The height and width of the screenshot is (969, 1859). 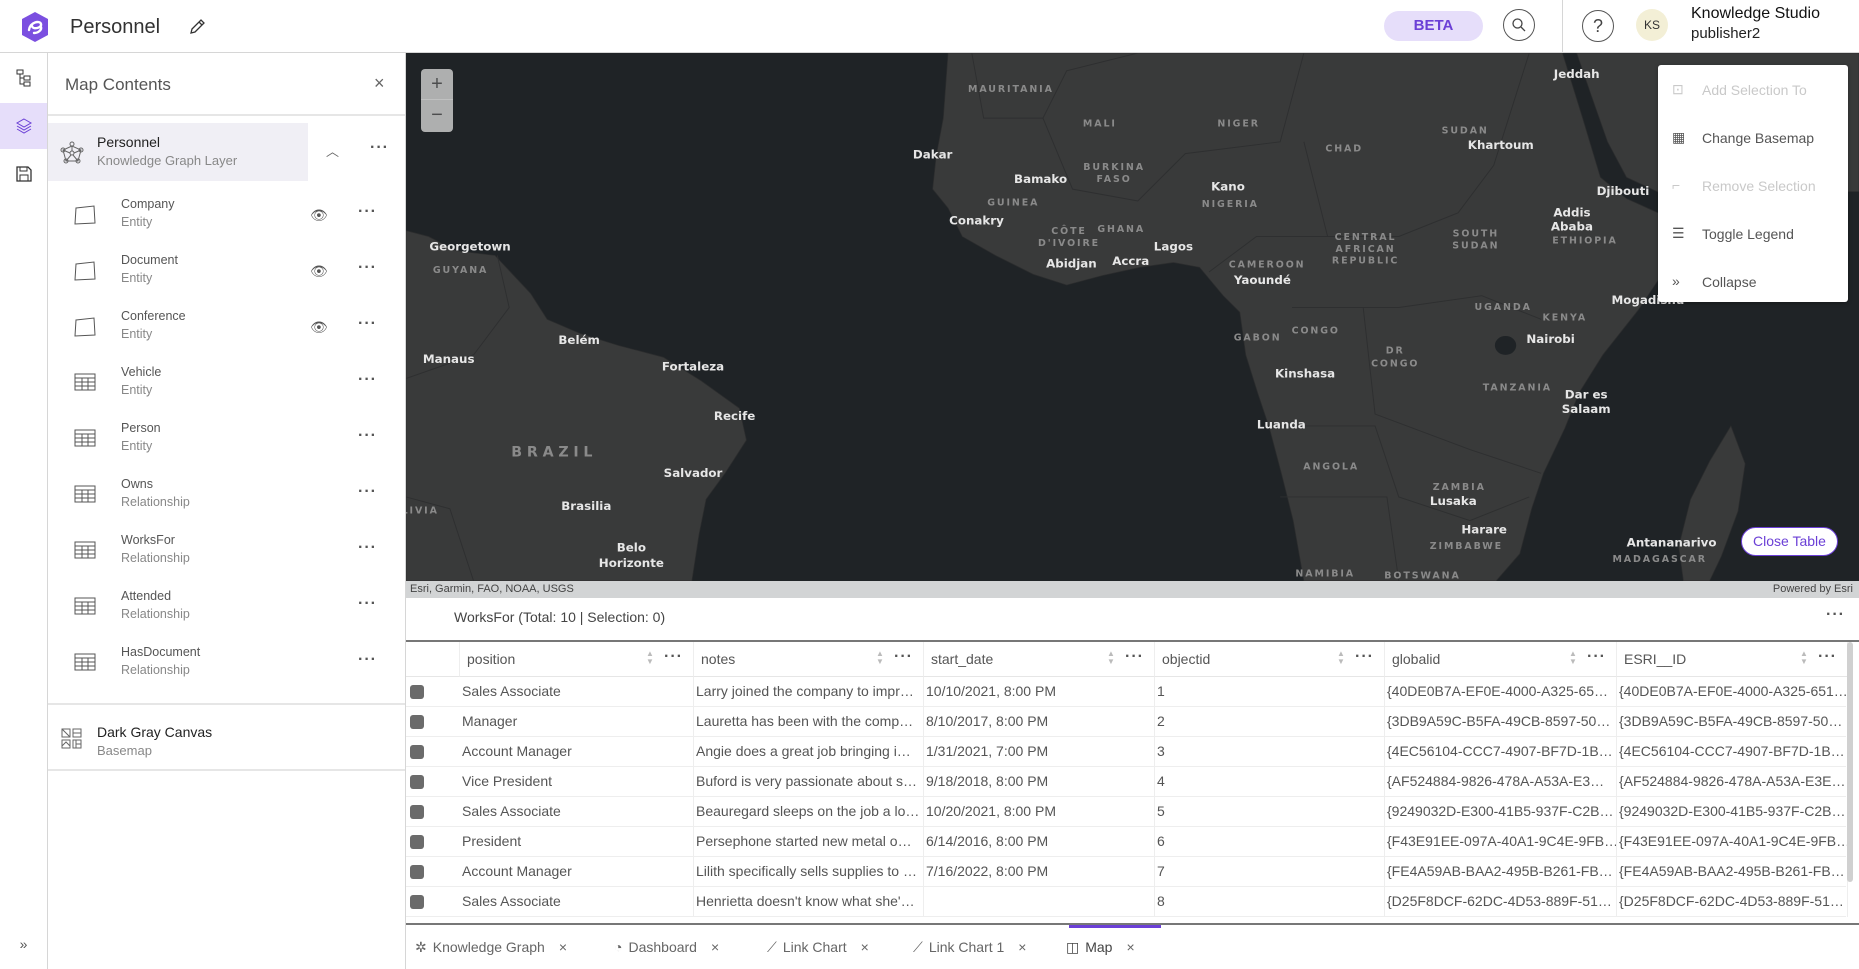 What do you see at coordinates (809, 659) in the screenshot?
I see `column-header-notes: notes ▲ ▼ ···` at bounding box center [809, 659].